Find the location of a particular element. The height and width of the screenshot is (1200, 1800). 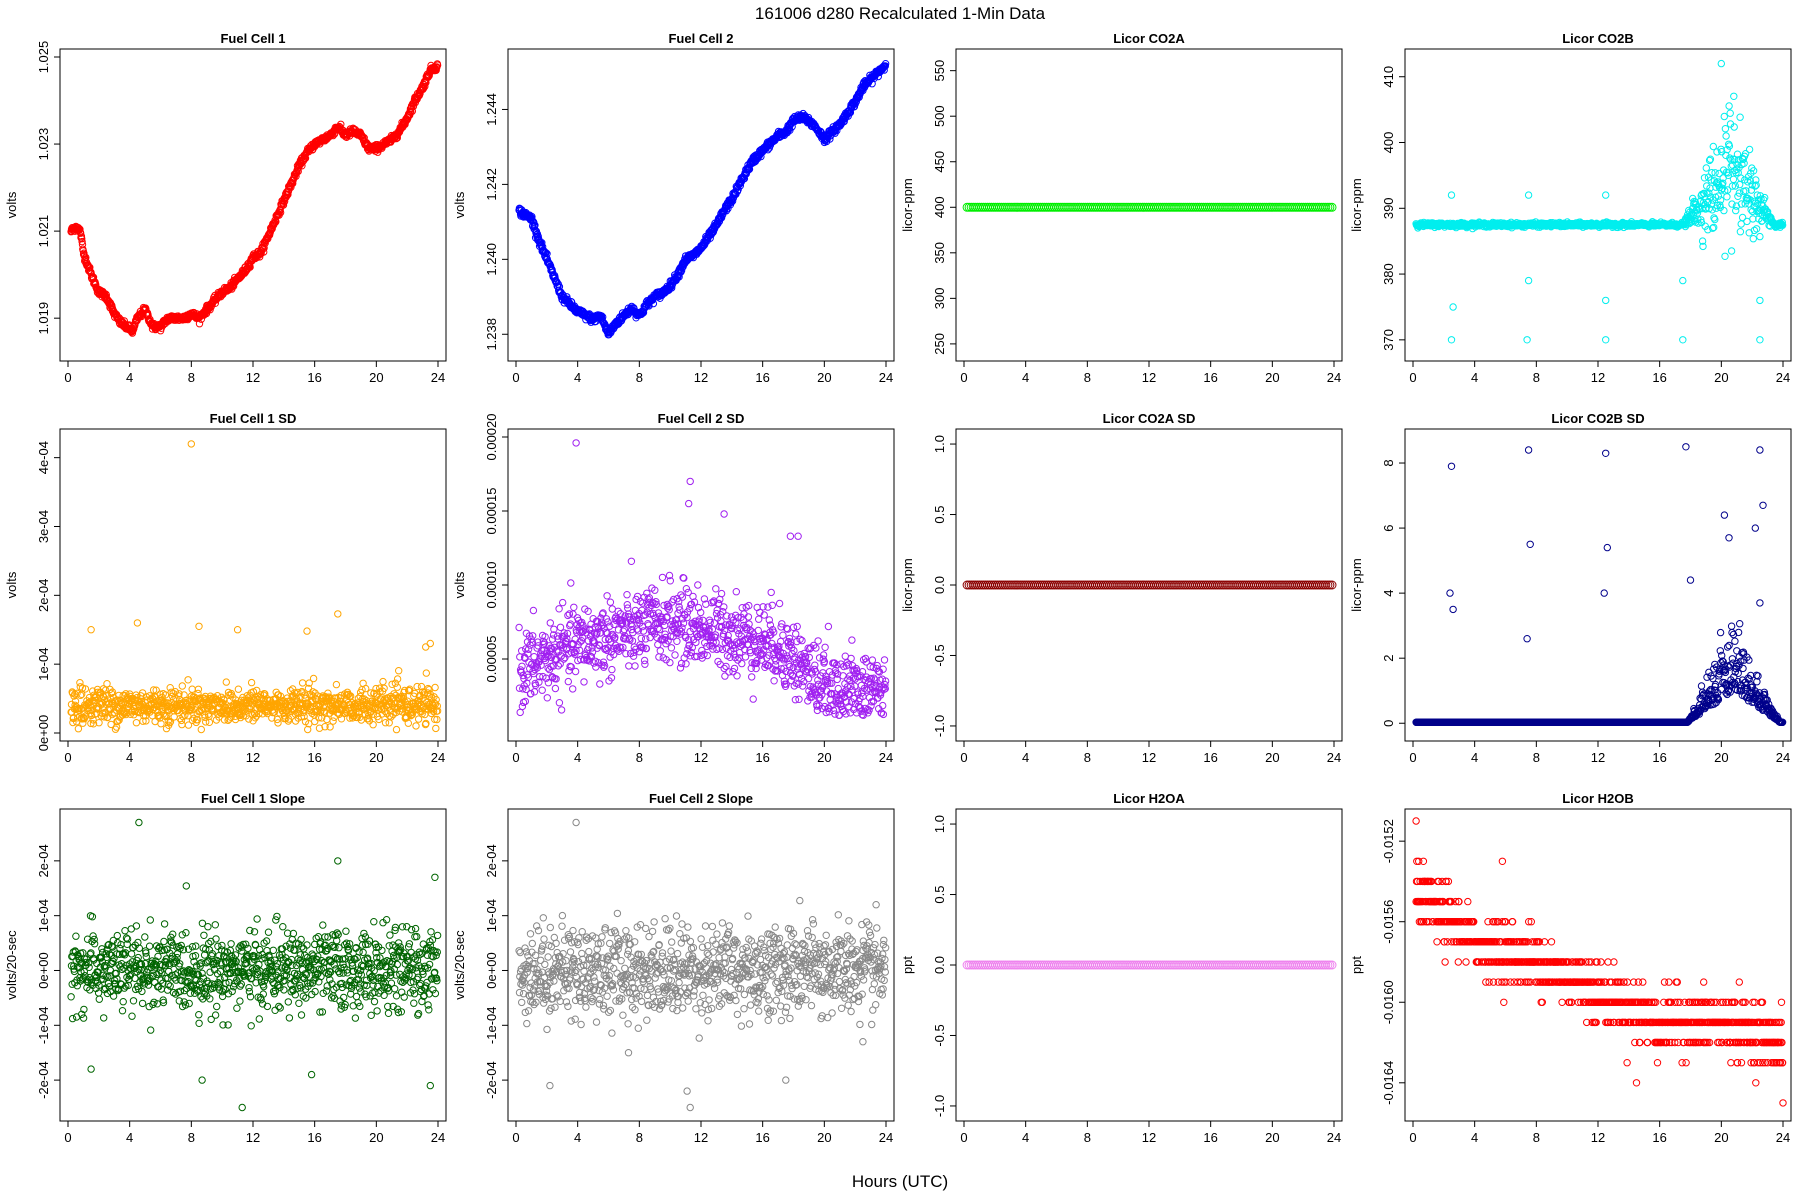

x-tick-label: 12 is located at coordinates (253, 377).